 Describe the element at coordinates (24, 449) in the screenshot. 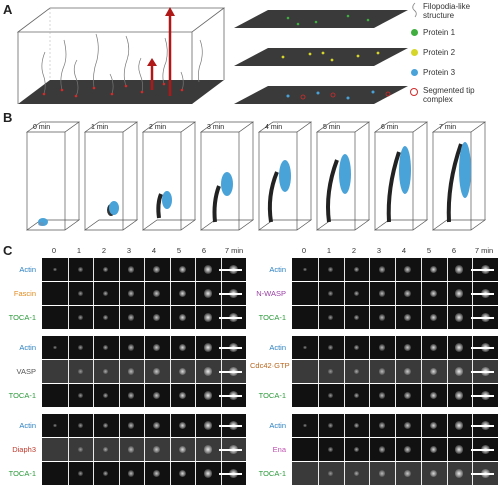

I see `row-label-l-7: Diaph3` at that location.